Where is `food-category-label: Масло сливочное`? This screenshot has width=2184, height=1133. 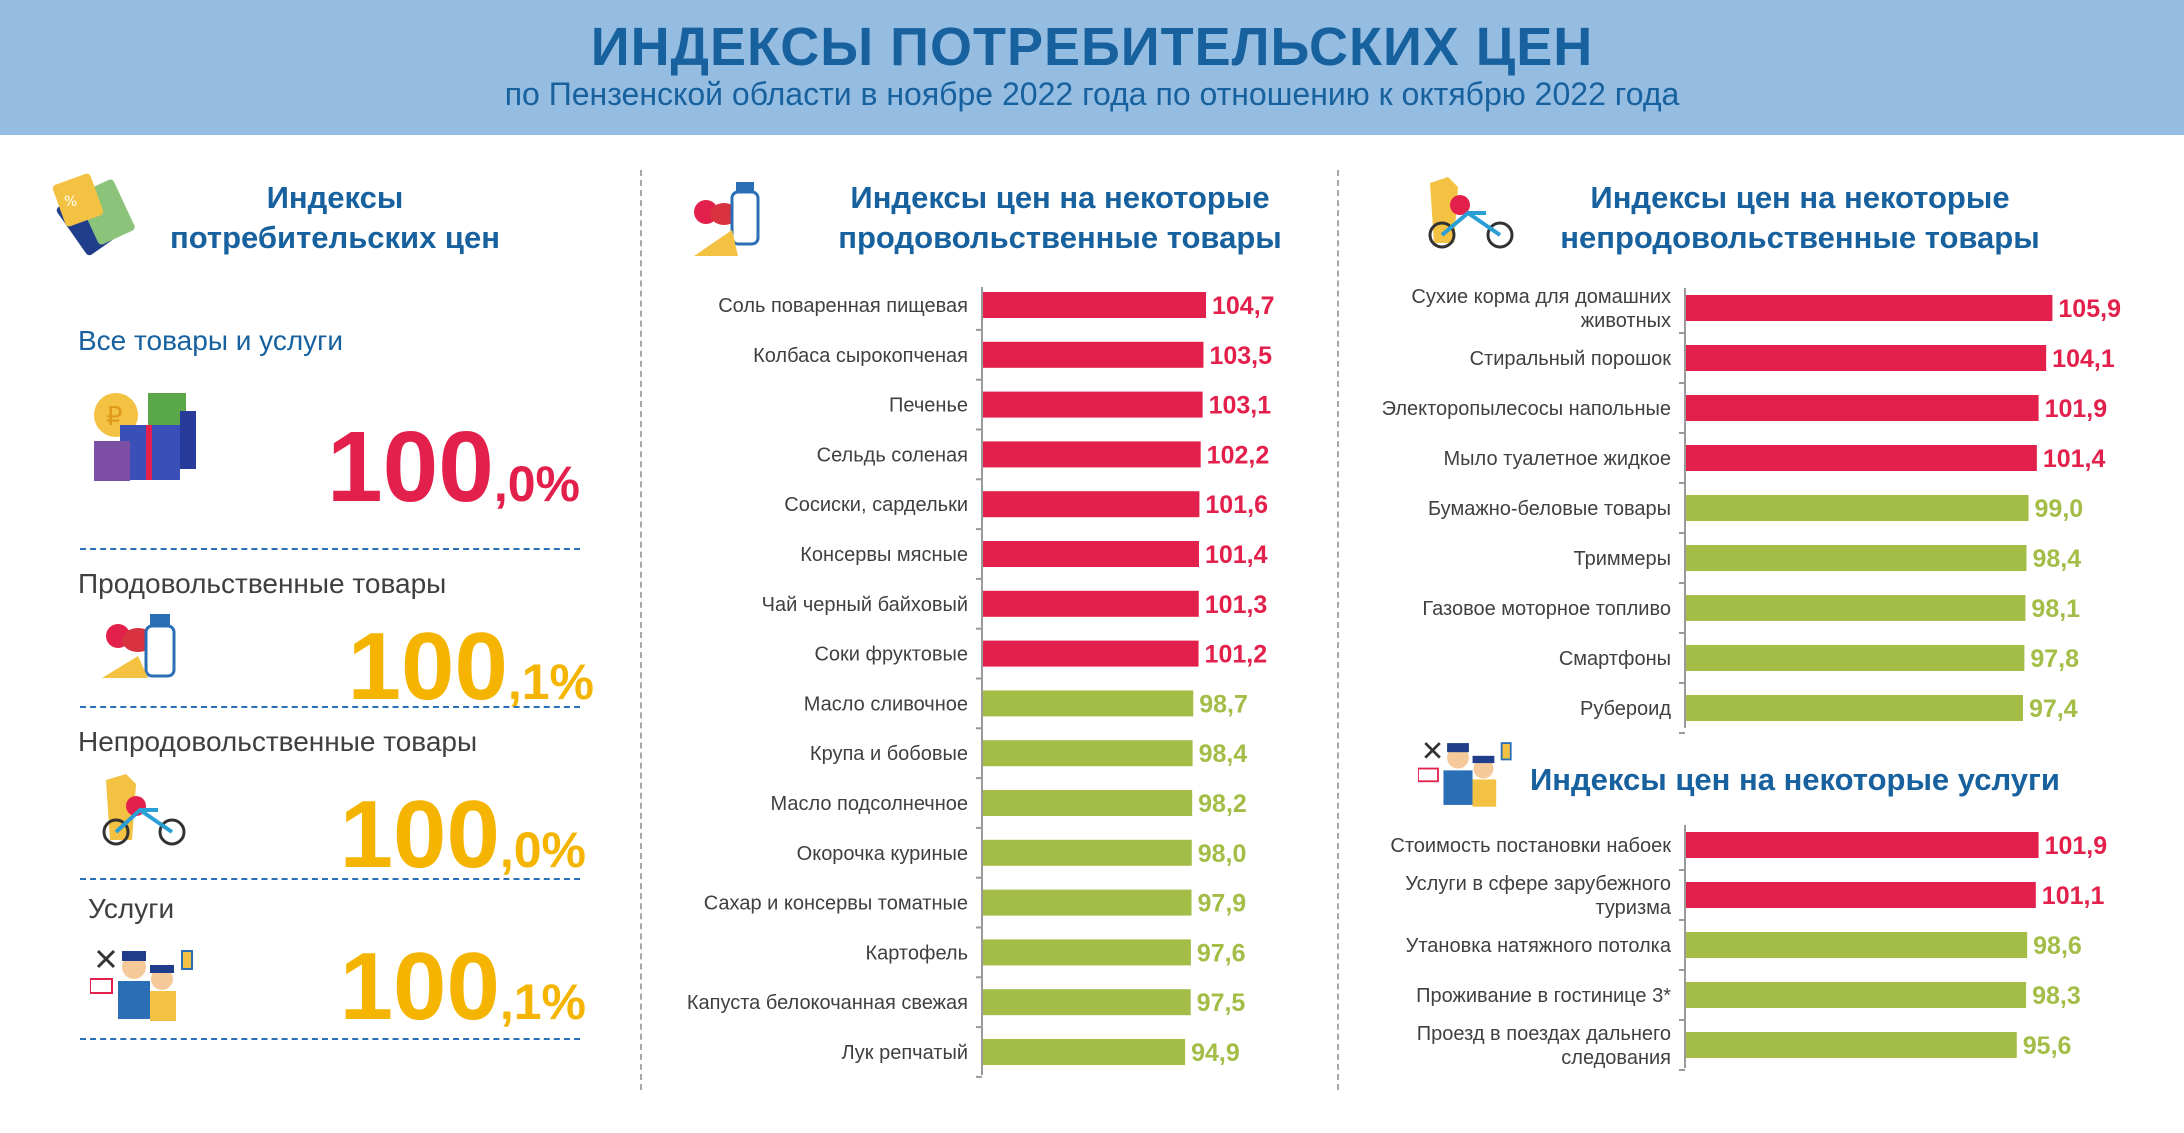 food-category-label: Масло сливочное is located at coordinates (886, 704).